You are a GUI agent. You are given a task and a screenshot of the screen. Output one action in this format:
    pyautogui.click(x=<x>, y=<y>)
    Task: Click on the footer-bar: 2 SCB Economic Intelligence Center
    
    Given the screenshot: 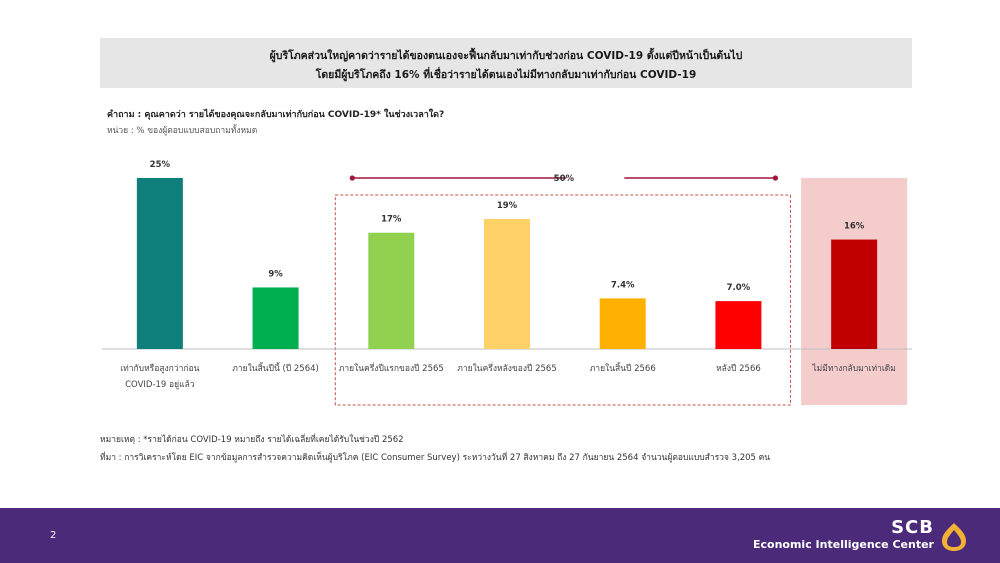 What is the action you would take?
    pyautogui.click(x=500, y=535)
    